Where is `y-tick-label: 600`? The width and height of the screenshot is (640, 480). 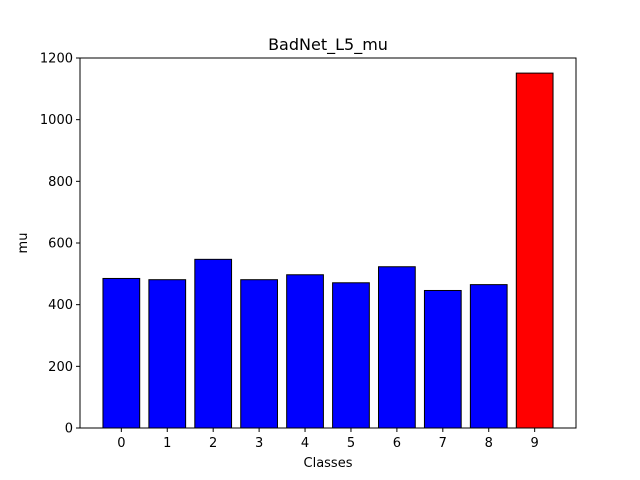 y-tick-label: 600 is located at coordinates (60, 244).